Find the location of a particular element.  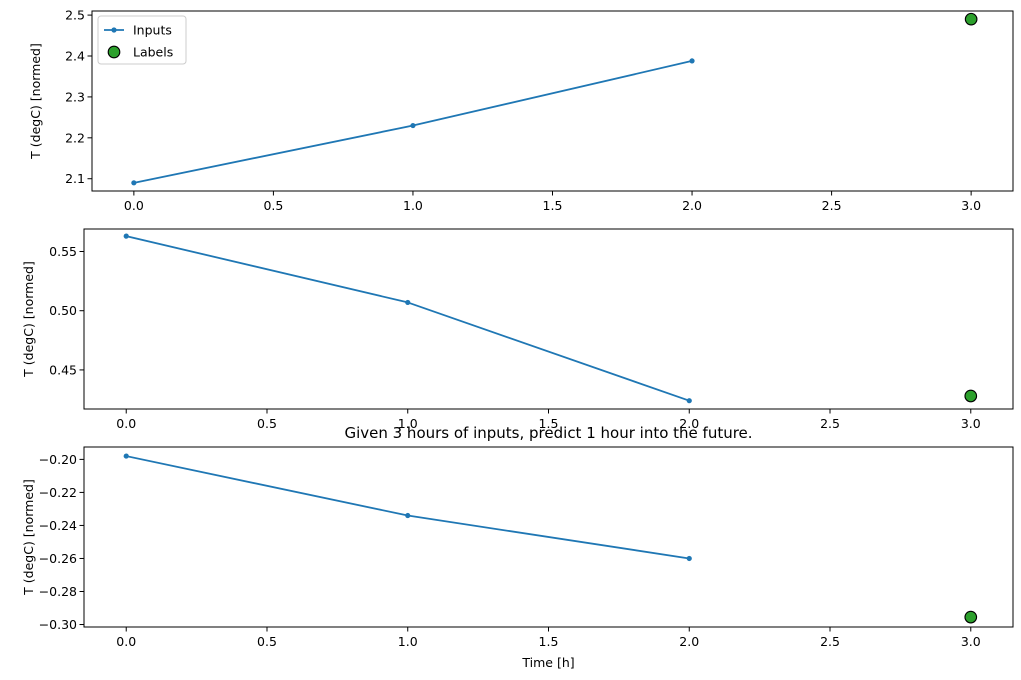

y-tick-label: 2.1 is located at coordinates (75, 178).